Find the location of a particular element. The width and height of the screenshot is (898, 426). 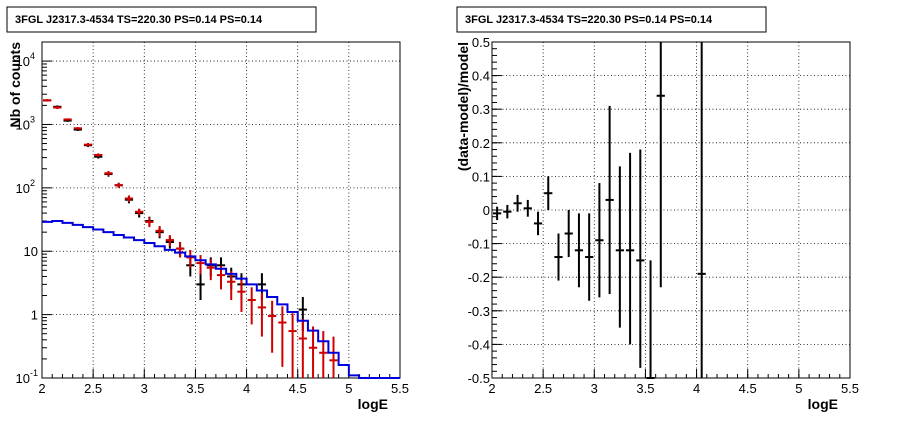

y-tick-exponent: 3 is located at coordinates (32, 119).